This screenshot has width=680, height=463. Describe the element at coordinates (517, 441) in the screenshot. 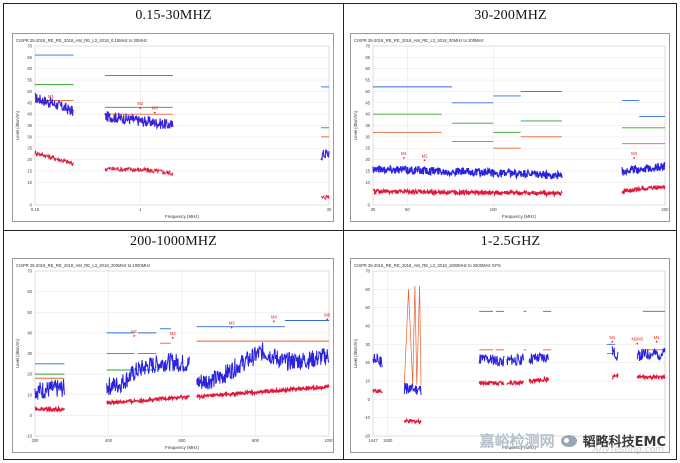

I see `watermark-site-name: 嘉峪检测网` at that location.